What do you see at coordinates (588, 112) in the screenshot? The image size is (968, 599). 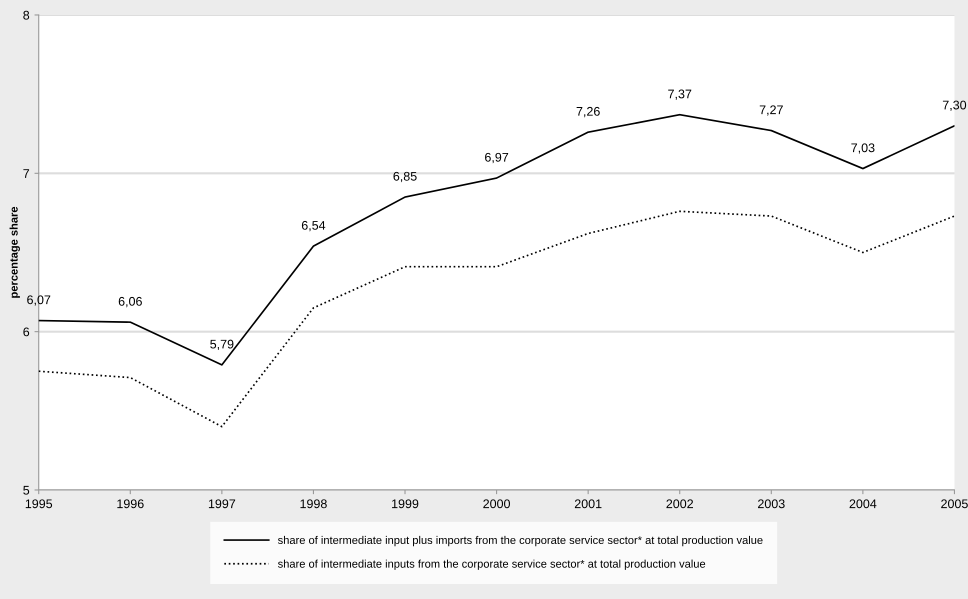 I see `data-label: 7,26` at bounding box center [588, 112].